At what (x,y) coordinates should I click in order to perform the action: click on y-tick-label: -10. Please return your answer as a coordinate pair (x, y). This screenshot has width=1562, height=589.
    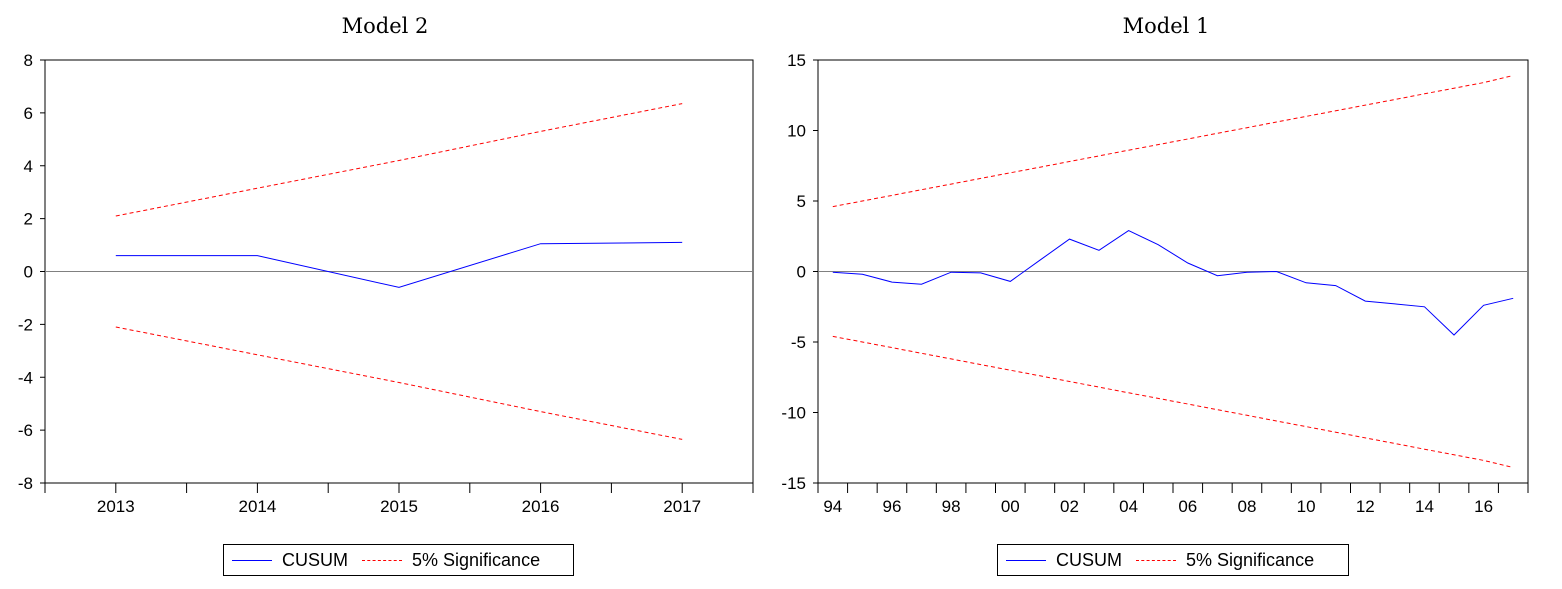
    Looking at the image, I should click on (793, 413).